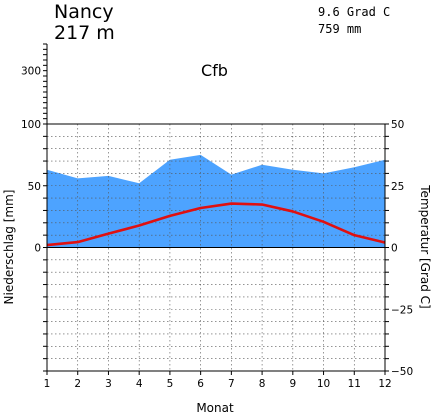  I want to click on climate-class: Cfb, so click(214, 70).